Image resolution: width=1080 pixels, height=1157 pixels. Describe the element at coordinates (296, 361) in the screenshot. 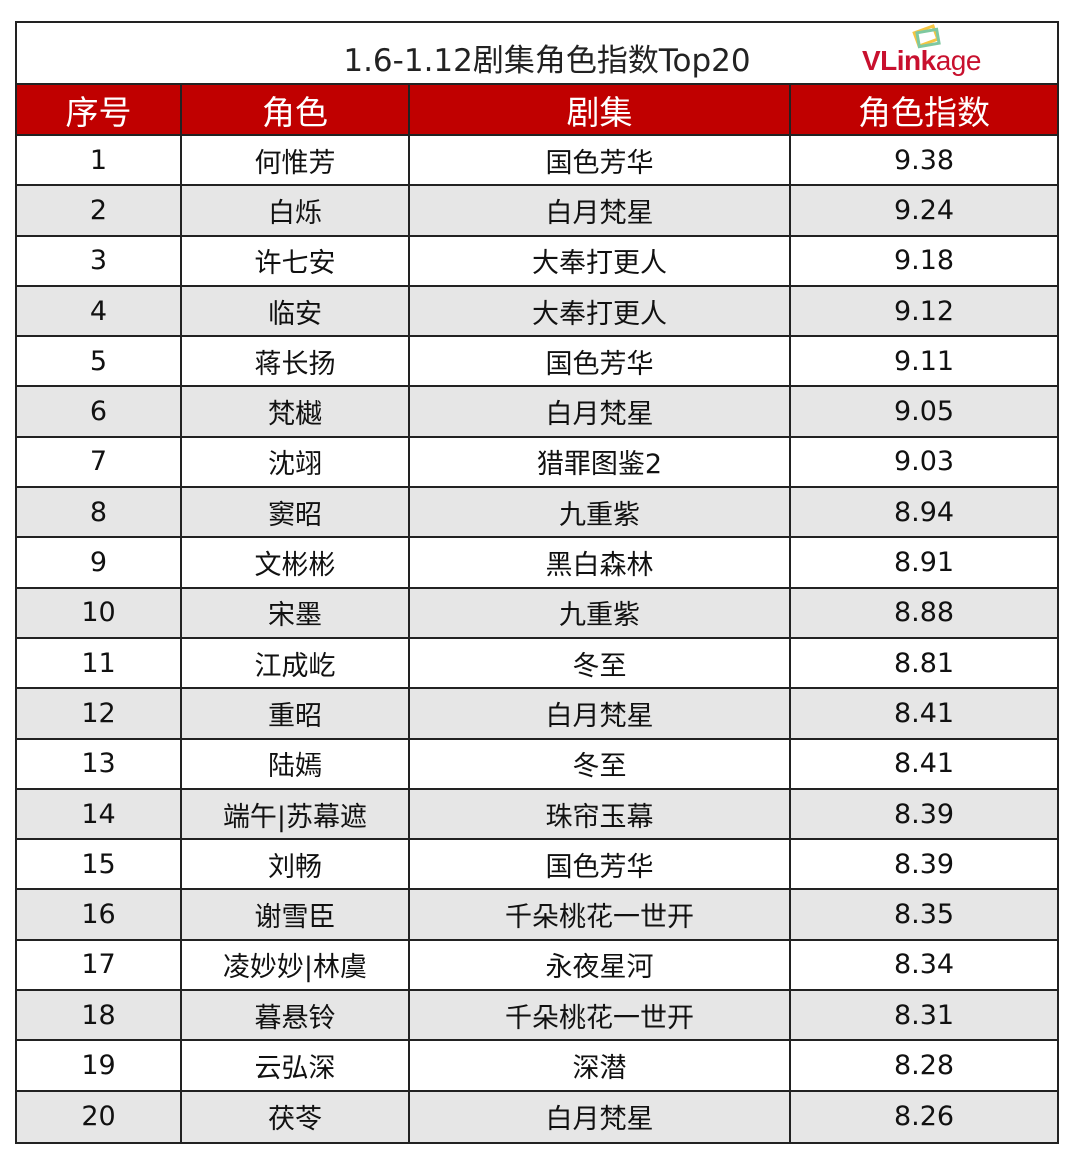

I see `role-cell: 蒋长扬` at that location.